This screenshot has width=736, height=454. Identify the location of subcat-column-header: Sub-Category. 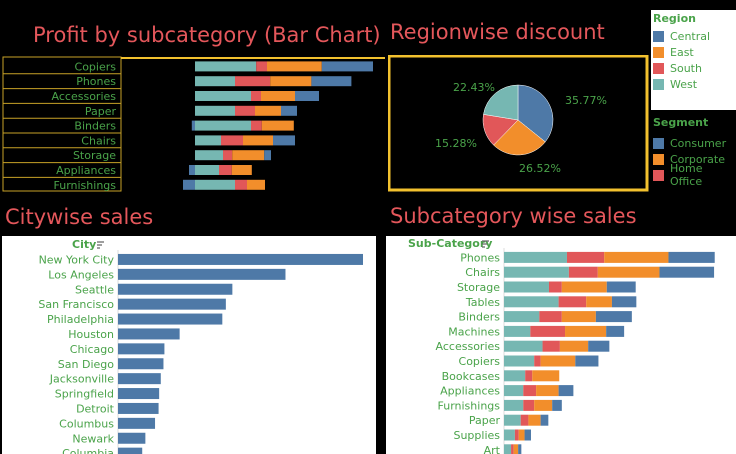
(450, 243).